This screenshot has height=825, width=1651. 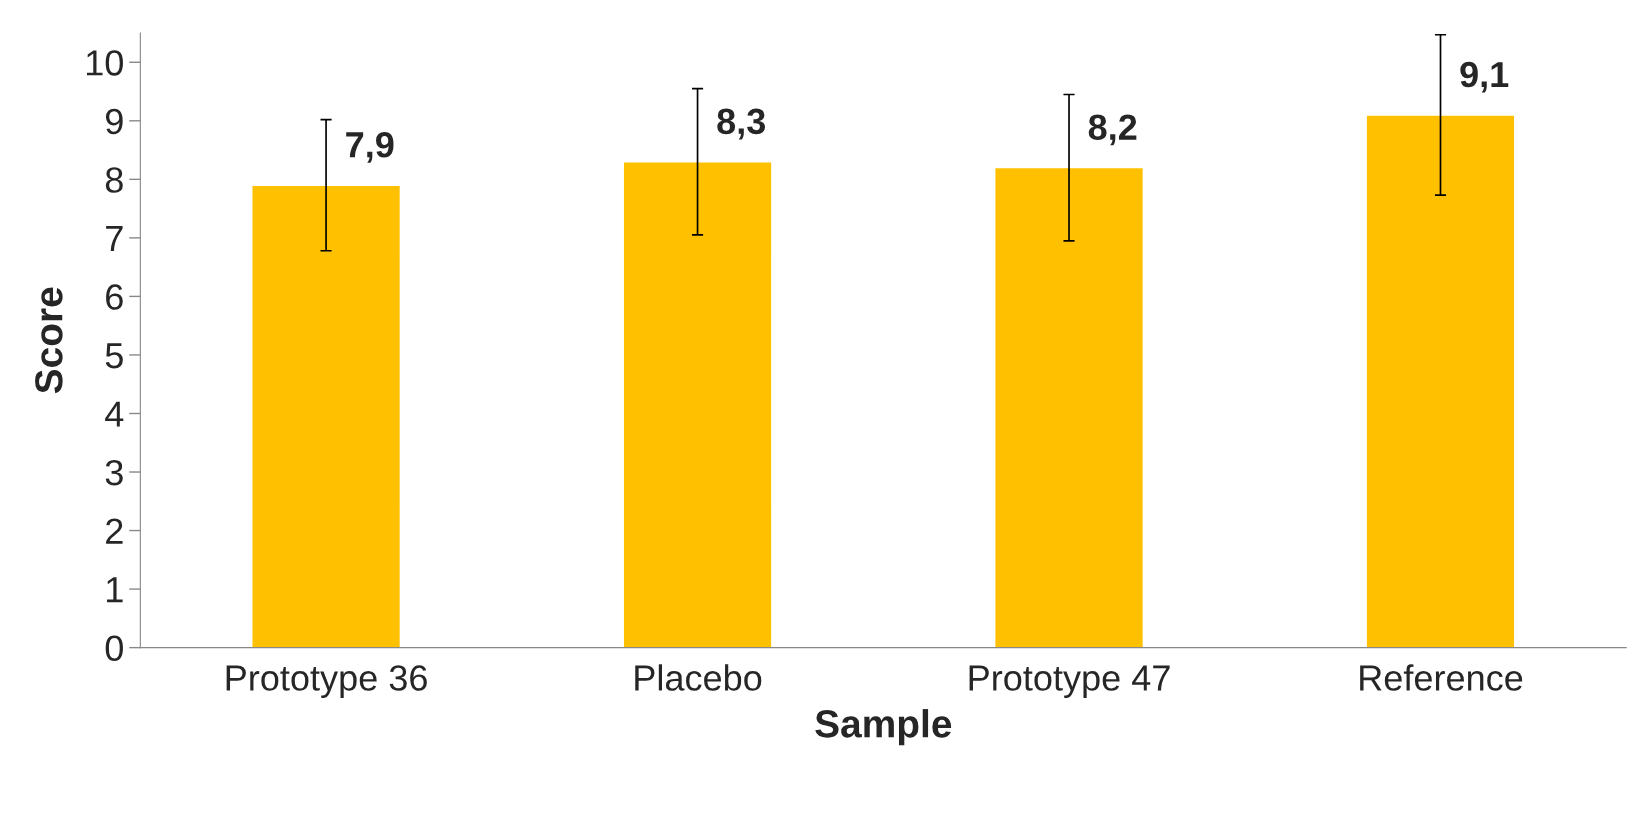 I want to click on y-tick-label: 8, so click(x=114, y=180).